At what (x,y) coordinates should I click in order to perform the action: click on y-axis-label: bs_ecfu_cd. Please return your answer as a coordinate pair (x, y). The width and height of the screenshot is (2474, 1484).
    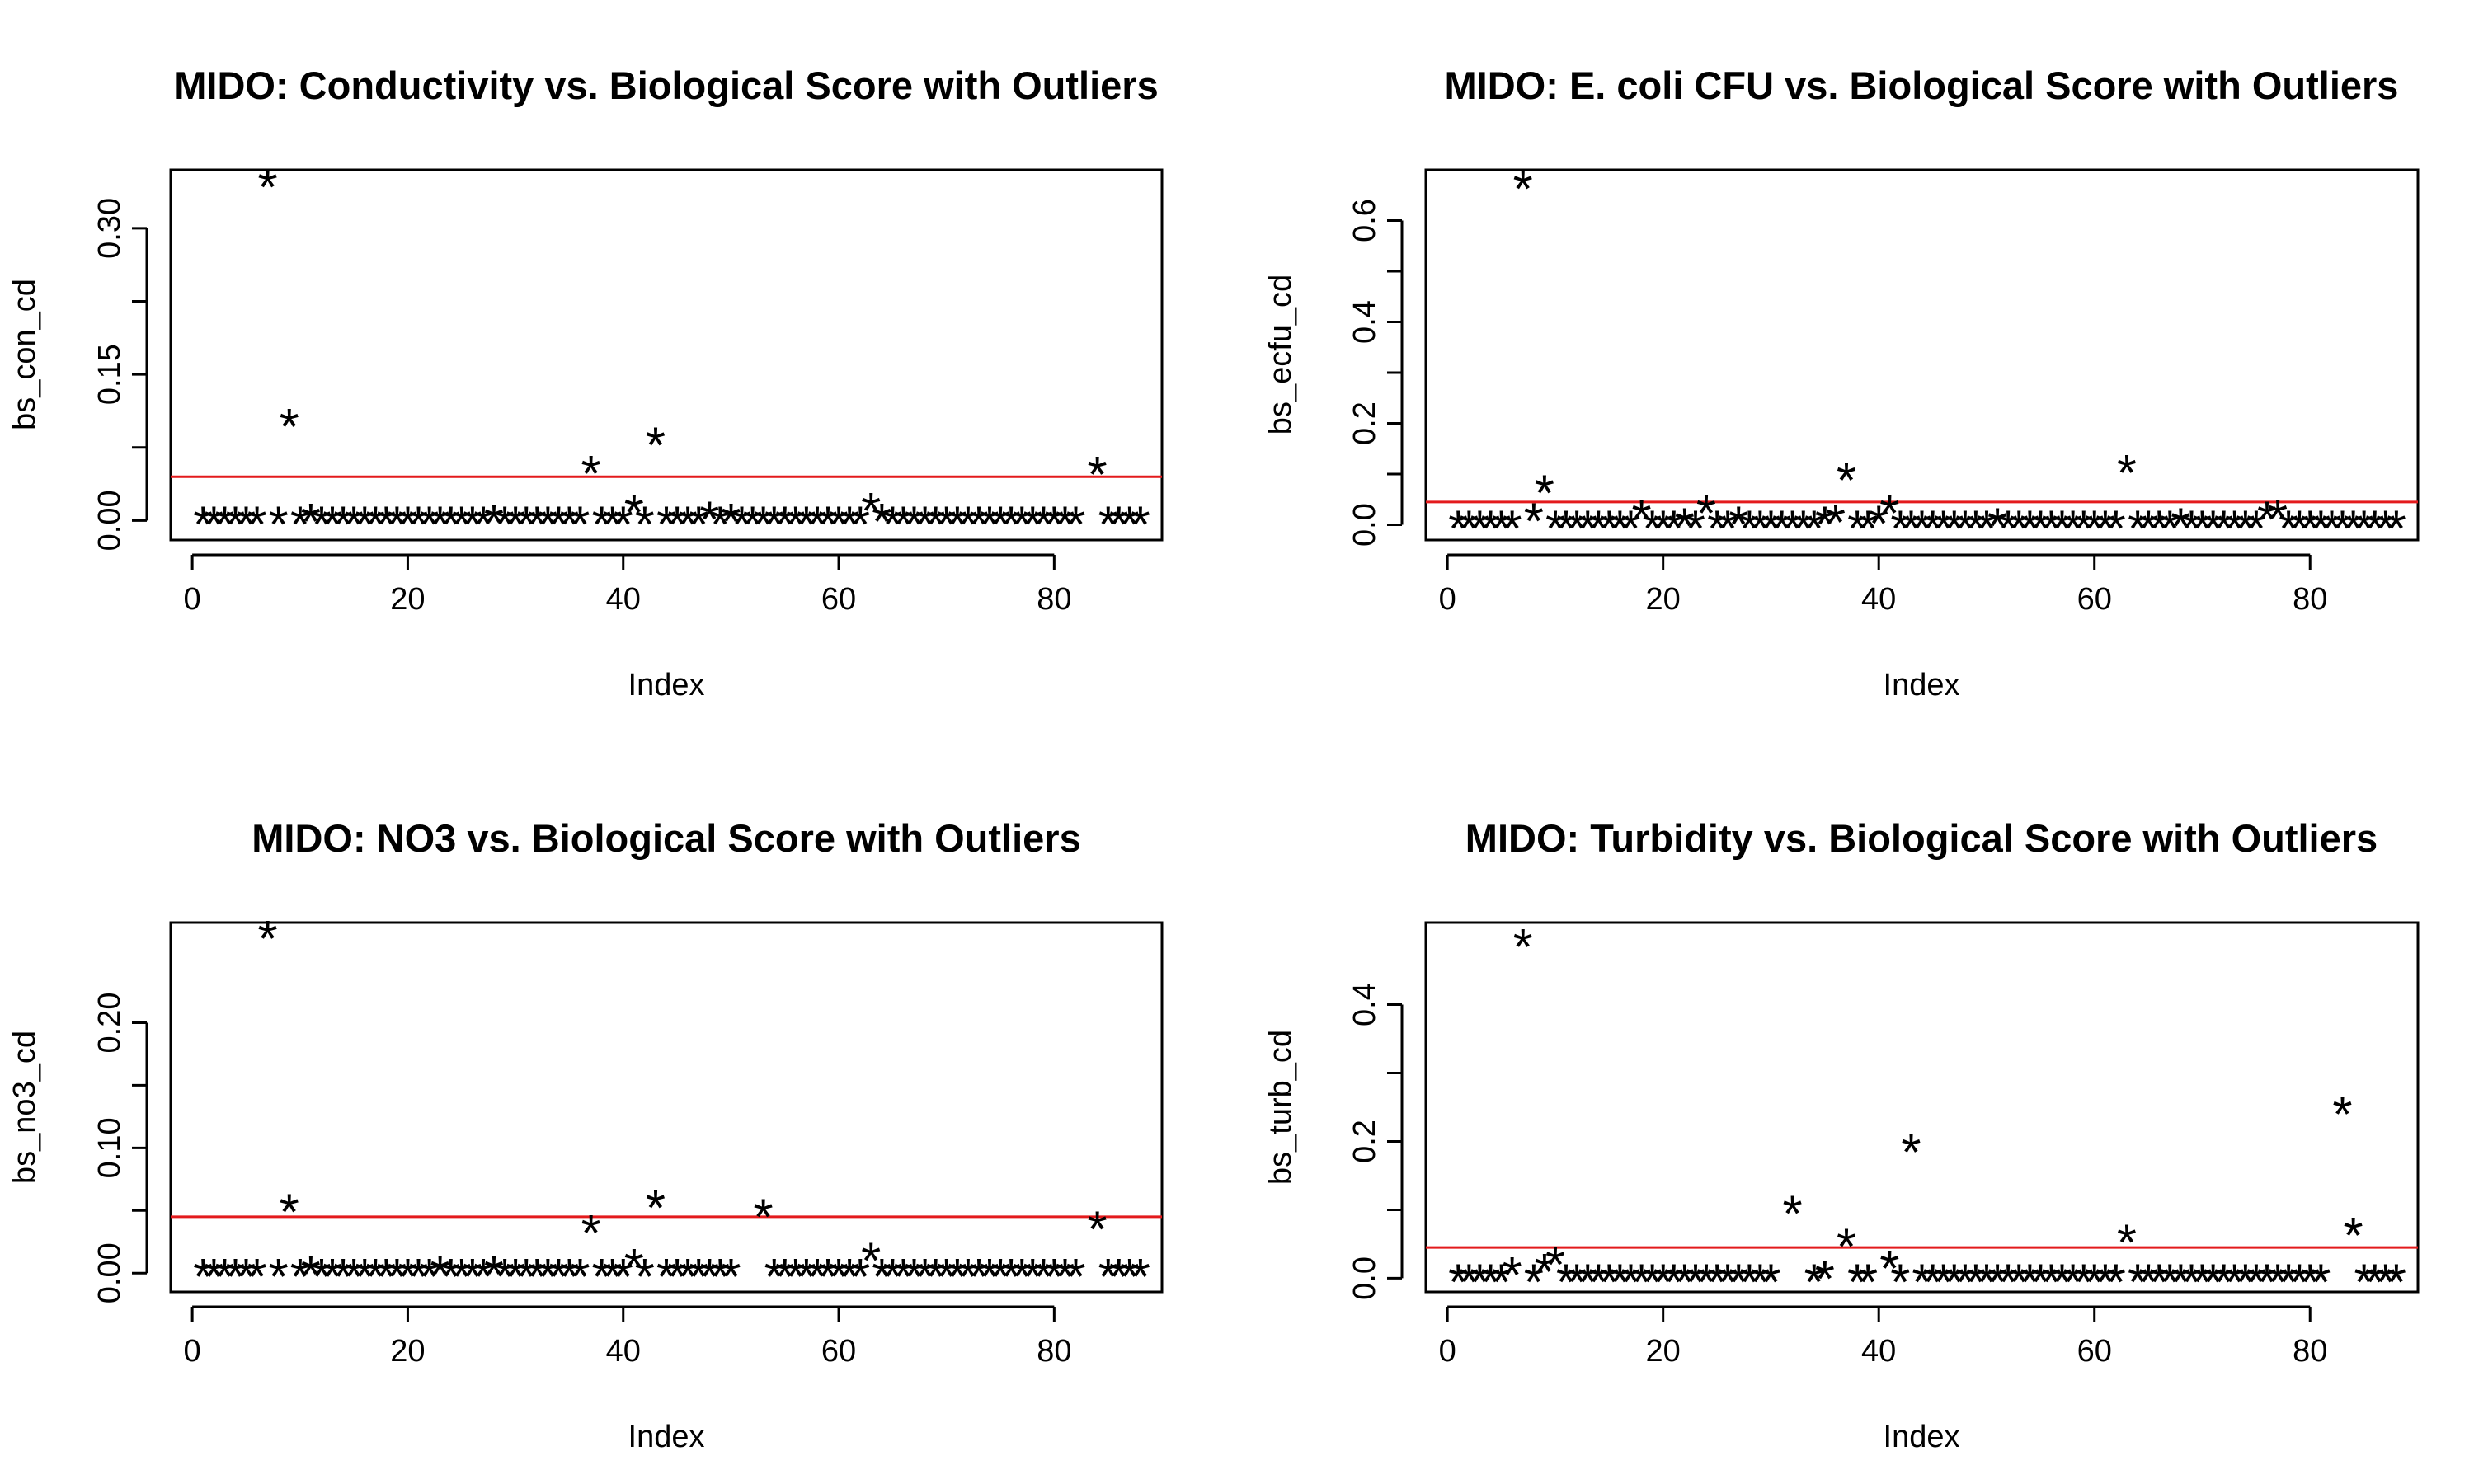
    Looking at the image, I should click on (1280, 354).